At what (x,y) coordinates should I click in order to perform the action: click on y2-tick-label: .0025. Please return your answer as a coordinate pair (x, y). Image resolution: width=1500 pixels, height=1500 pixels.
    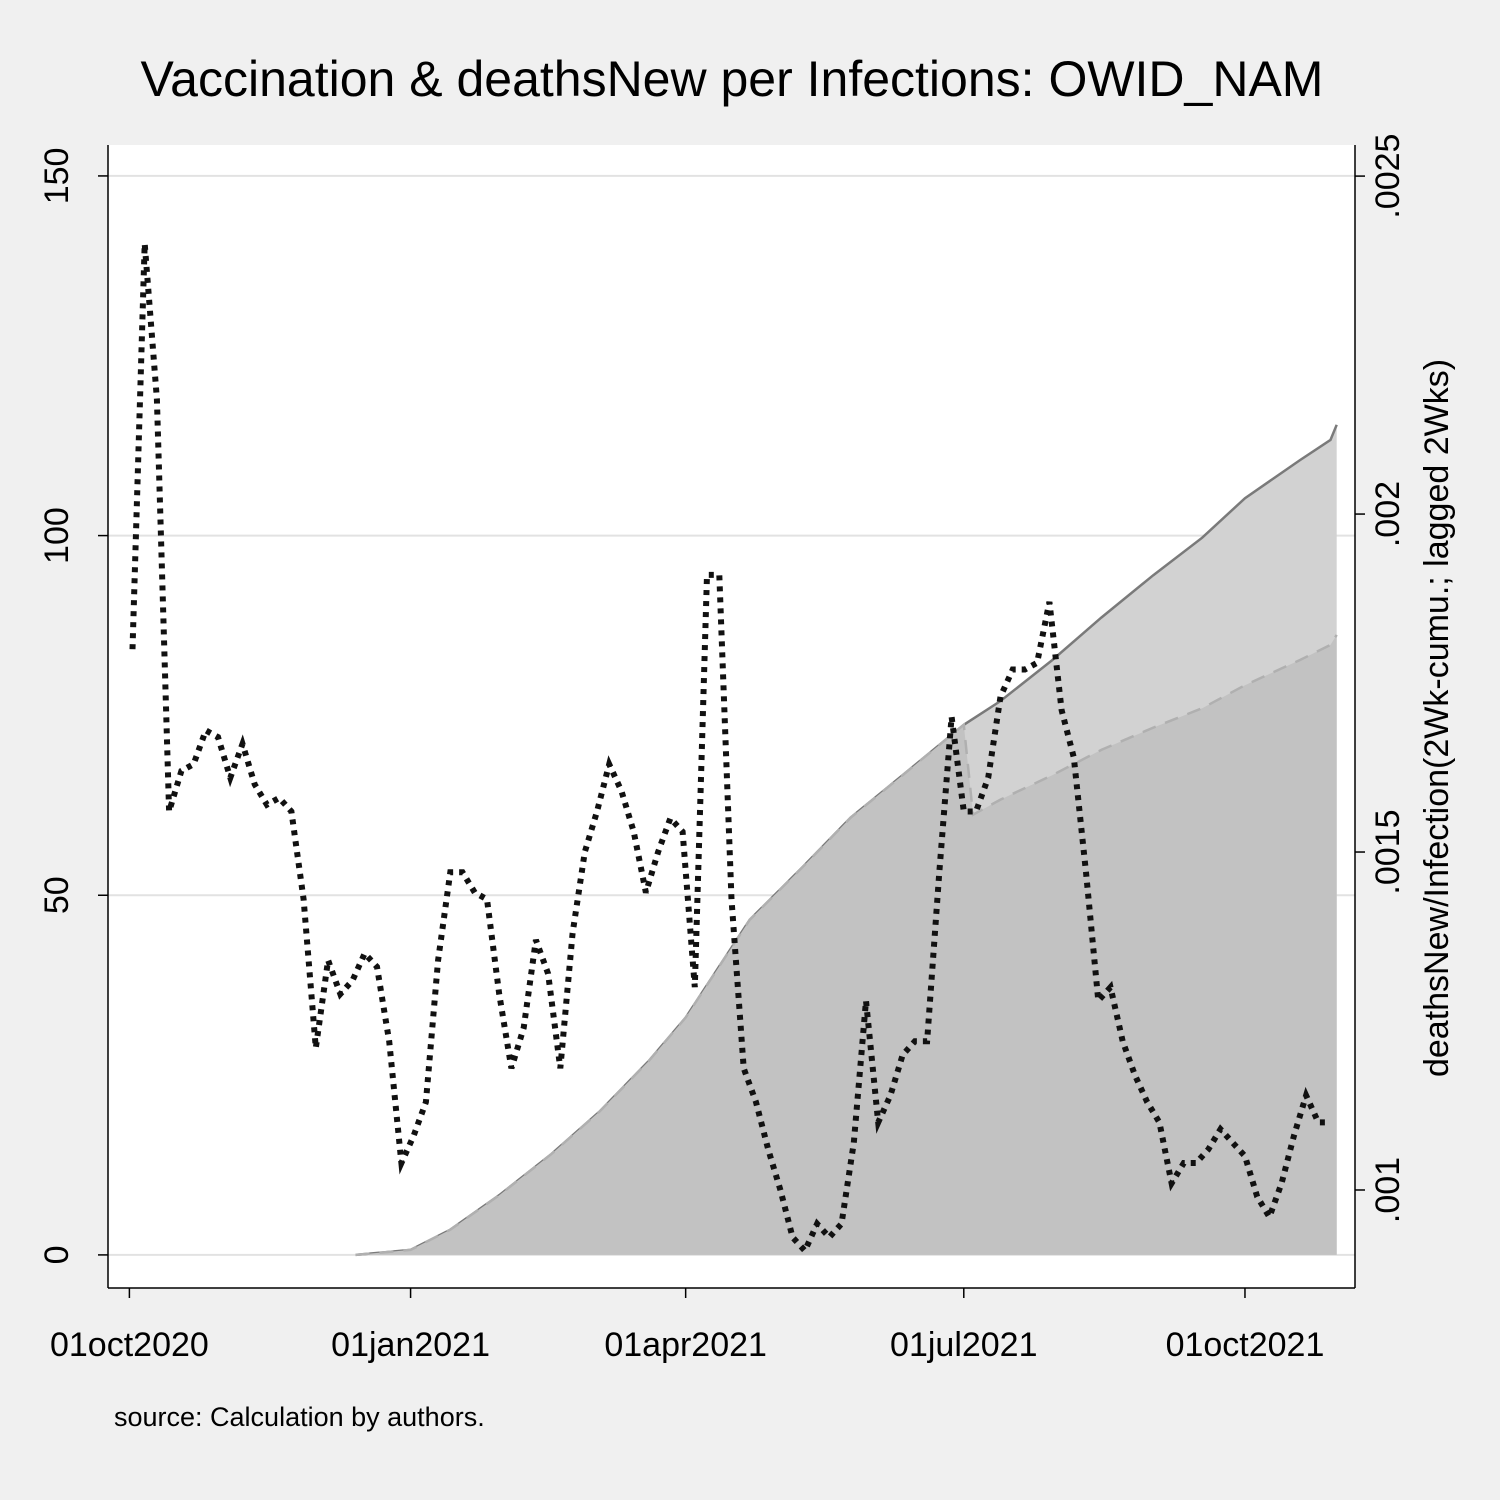
    Looking at the image, I should click on (1388, 176).